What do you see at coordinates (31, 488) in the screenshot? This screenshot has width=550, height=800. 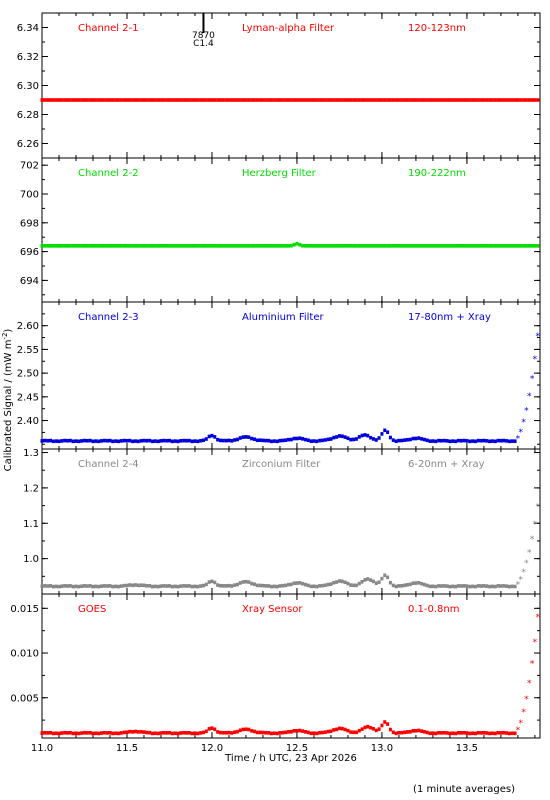 I see `y-tick-label: 1.2` at bounding box center [31, 488].